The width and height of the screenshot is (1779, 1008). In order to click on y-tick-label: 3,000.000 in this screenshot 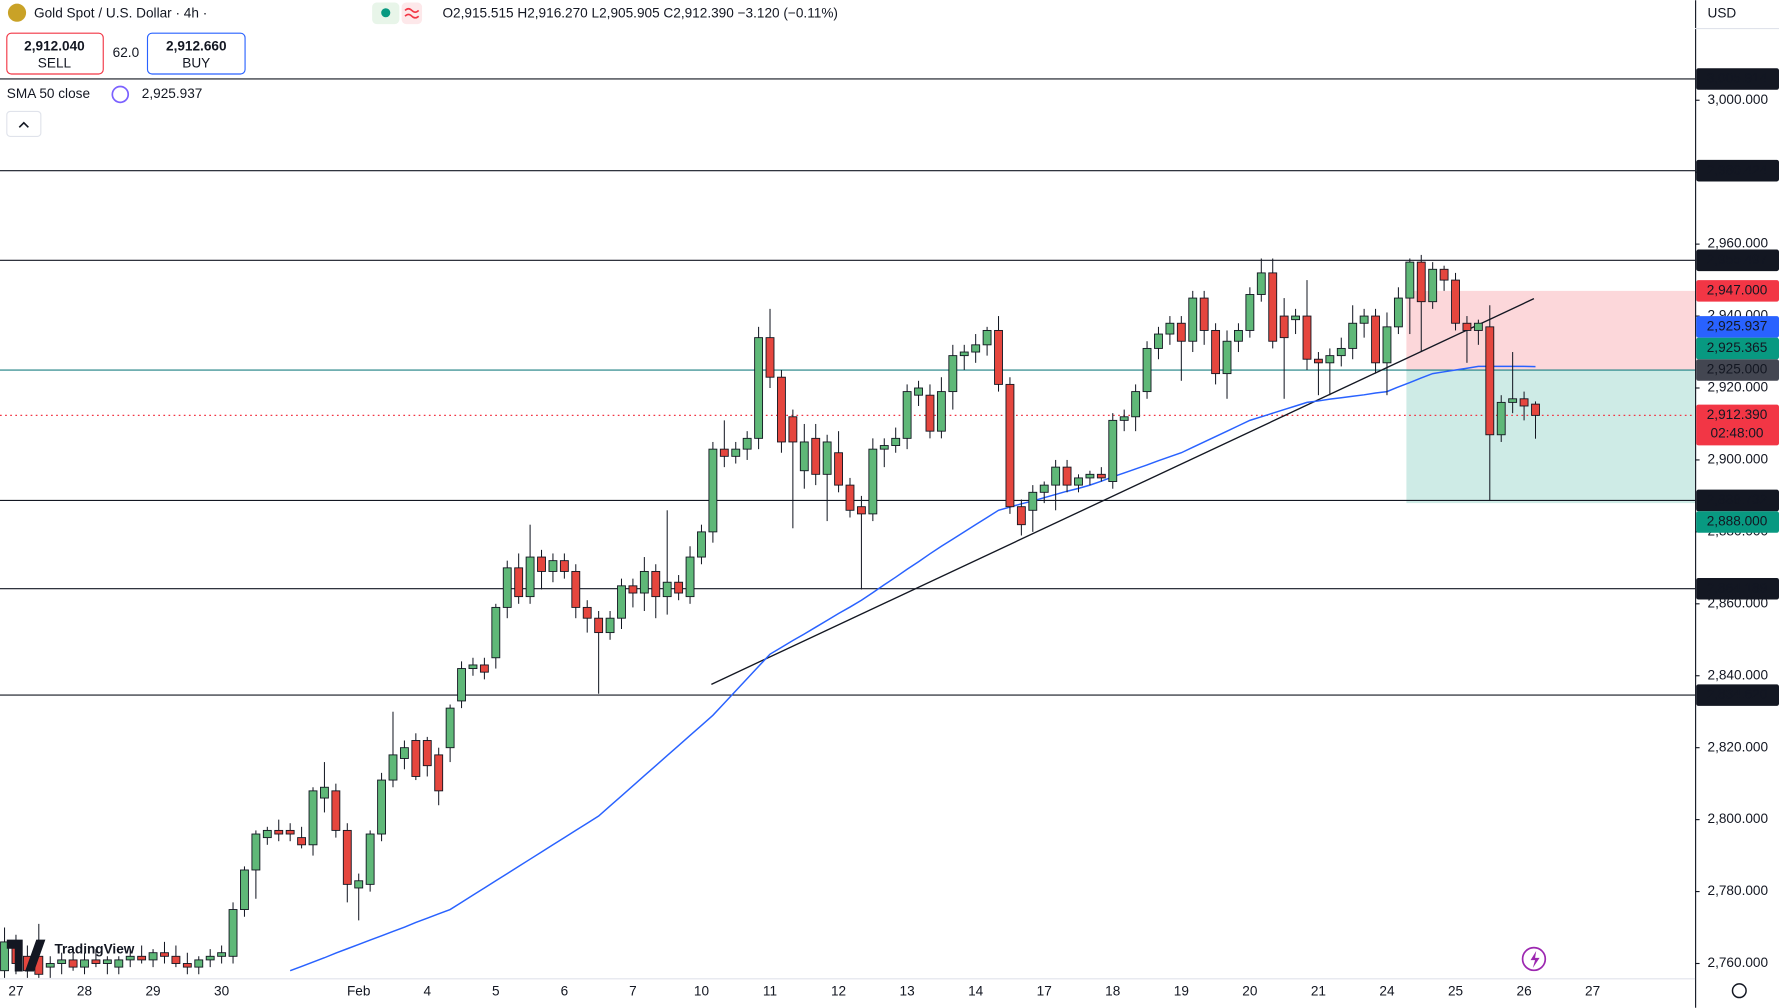, I will do `click(1738, 99)`.